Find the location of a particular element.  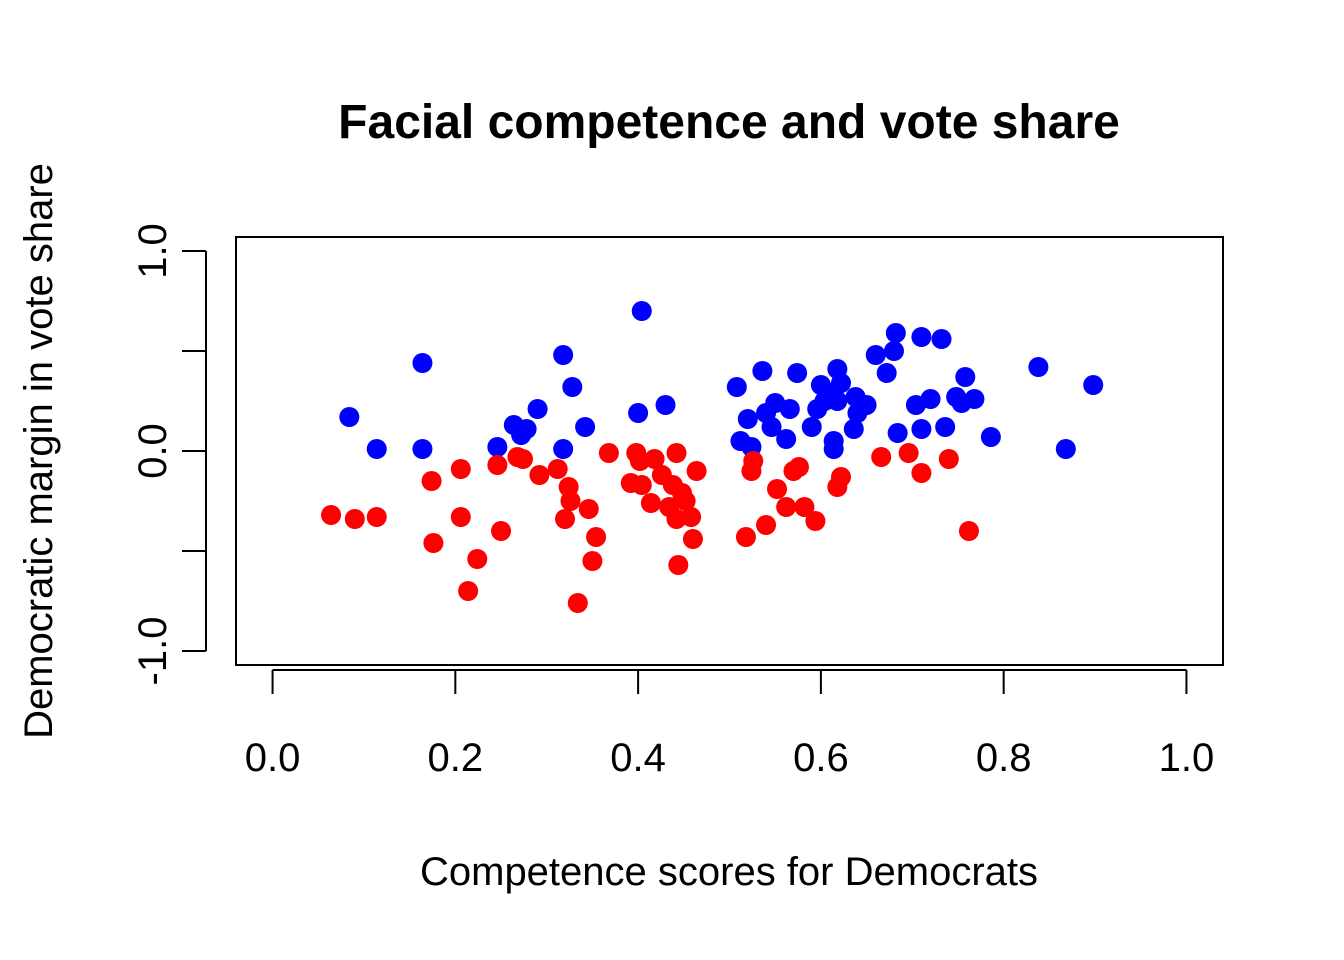

x-axis-label: Competence scores for Democrats is located at coordinates (729, 872).